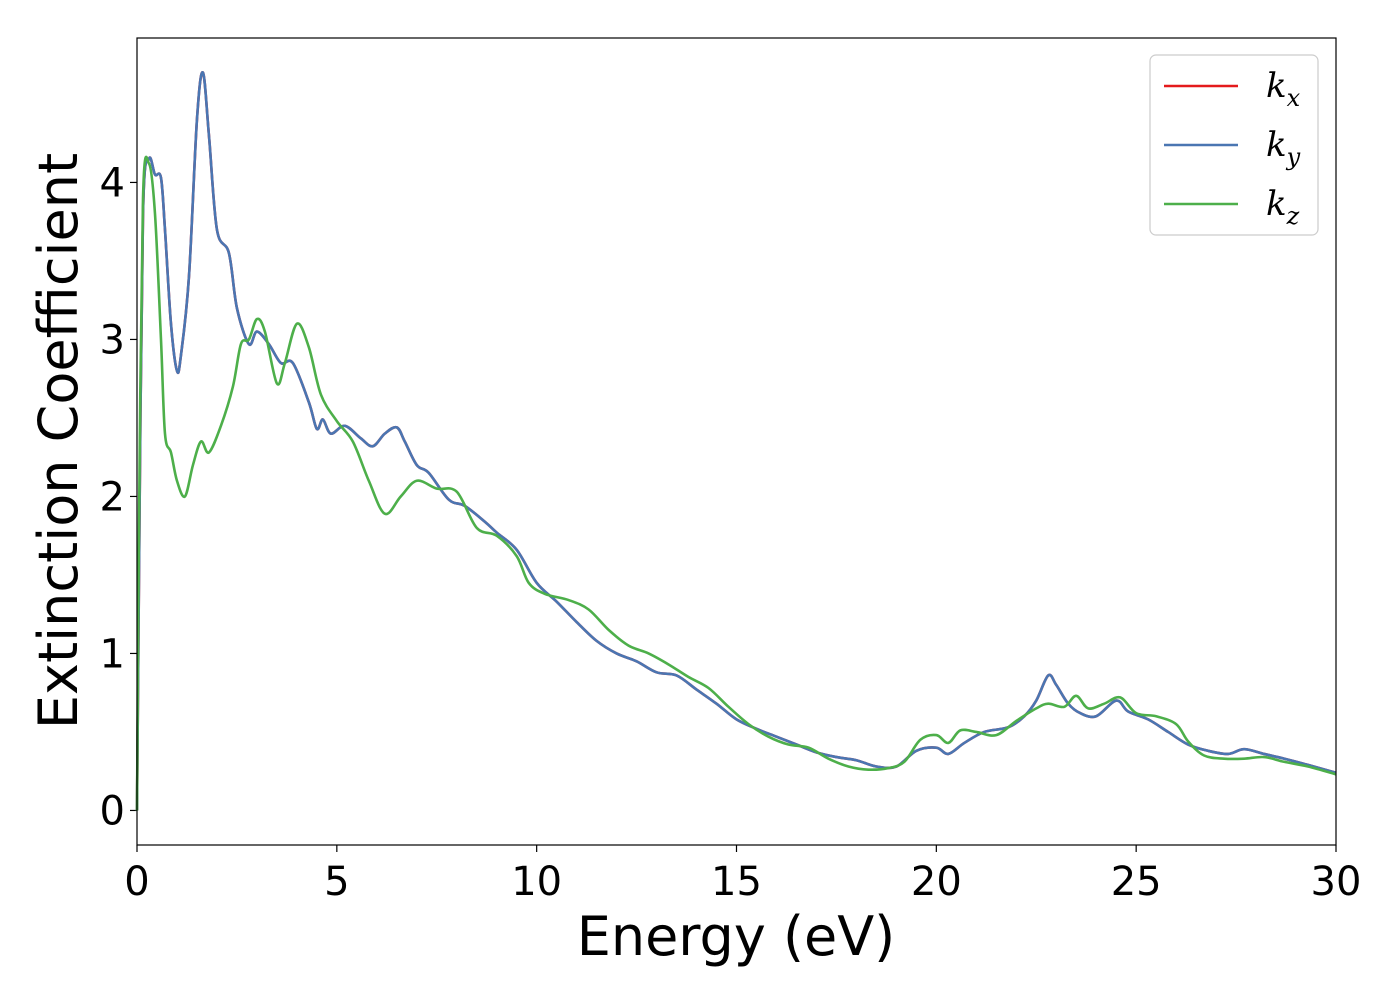 This screenshot has width=1400, height=1005. Describe the element at coordinates (736, 882) in the screenshot. I see `x-tick-label: 15` at that location.